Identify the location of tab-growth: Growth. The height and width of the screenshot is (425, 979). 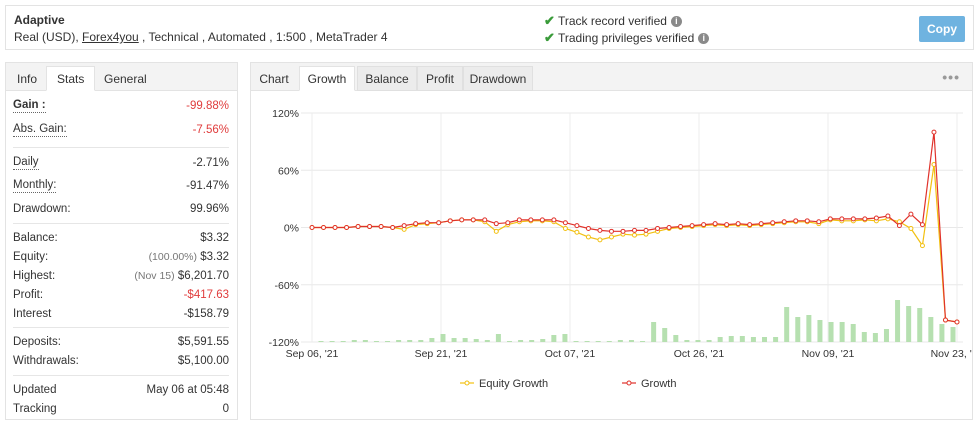
(327, 78).